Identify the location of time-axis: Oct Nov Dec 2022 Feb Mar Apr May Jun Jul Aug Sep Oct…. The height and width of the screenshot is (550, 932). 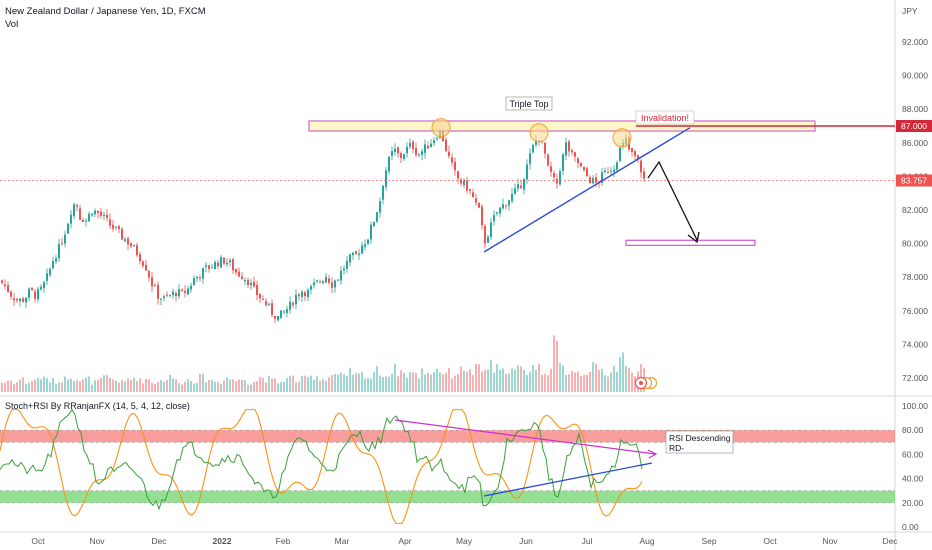
(464, 541).